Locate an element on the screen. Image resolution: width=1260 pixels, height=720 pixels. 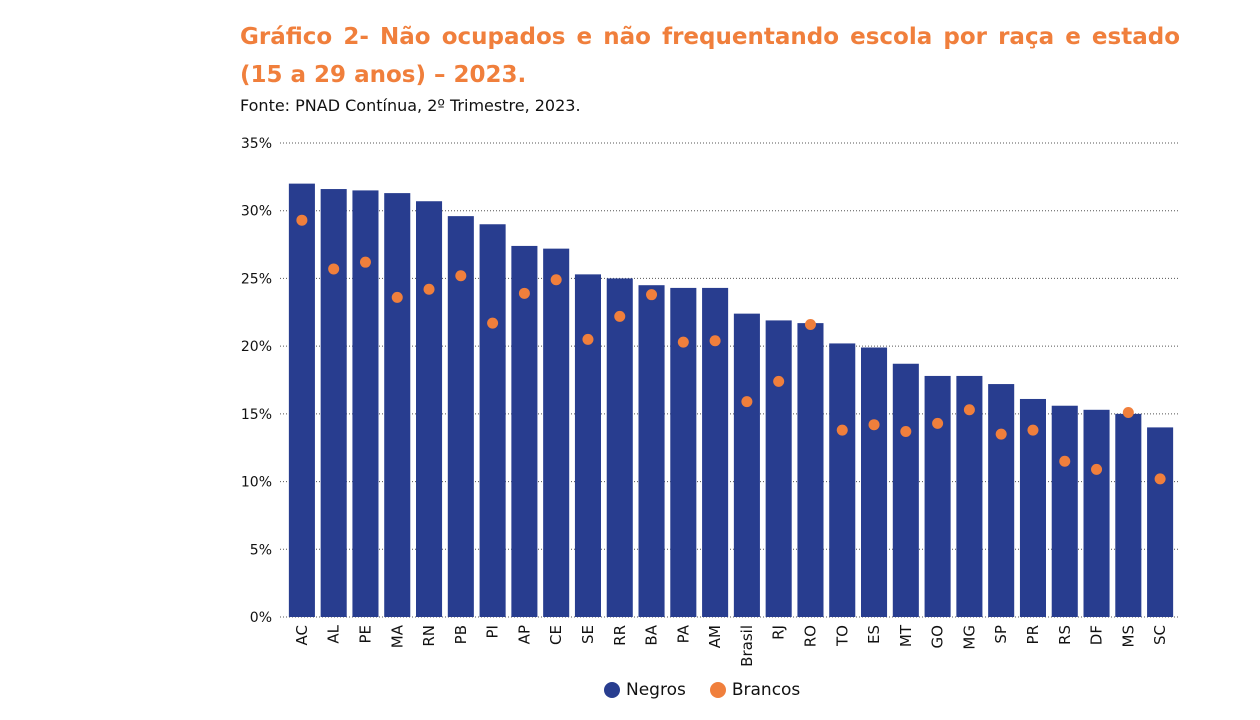
legend-label-negros: Negros is located at coordinates (656, 690).